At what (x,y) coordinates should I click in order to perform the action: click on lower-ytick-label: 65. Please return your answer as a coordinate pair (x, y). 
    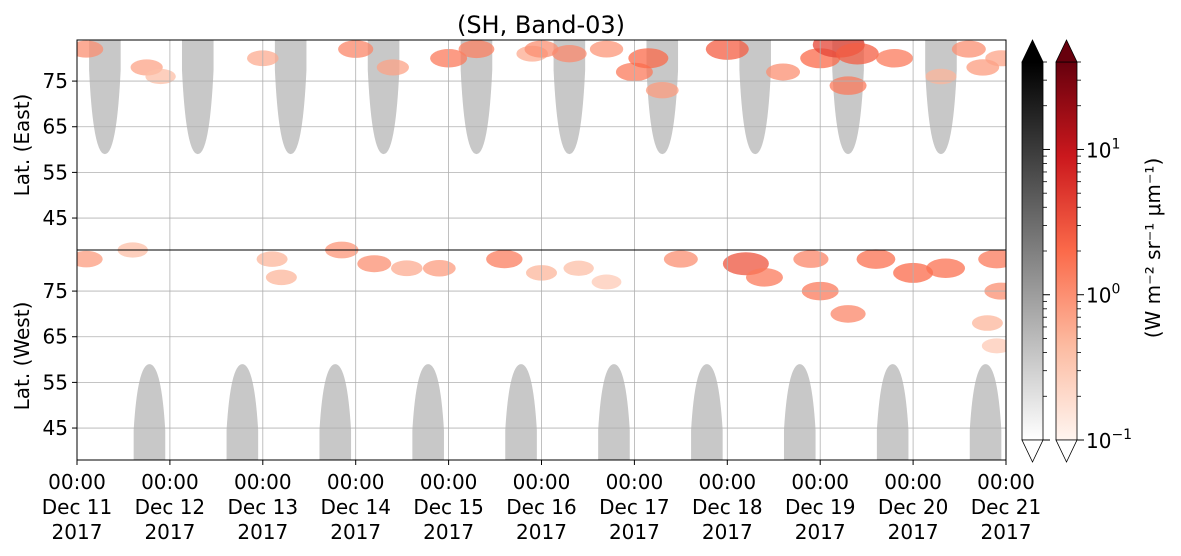
    Looking at the image, I should click on (55, 337).